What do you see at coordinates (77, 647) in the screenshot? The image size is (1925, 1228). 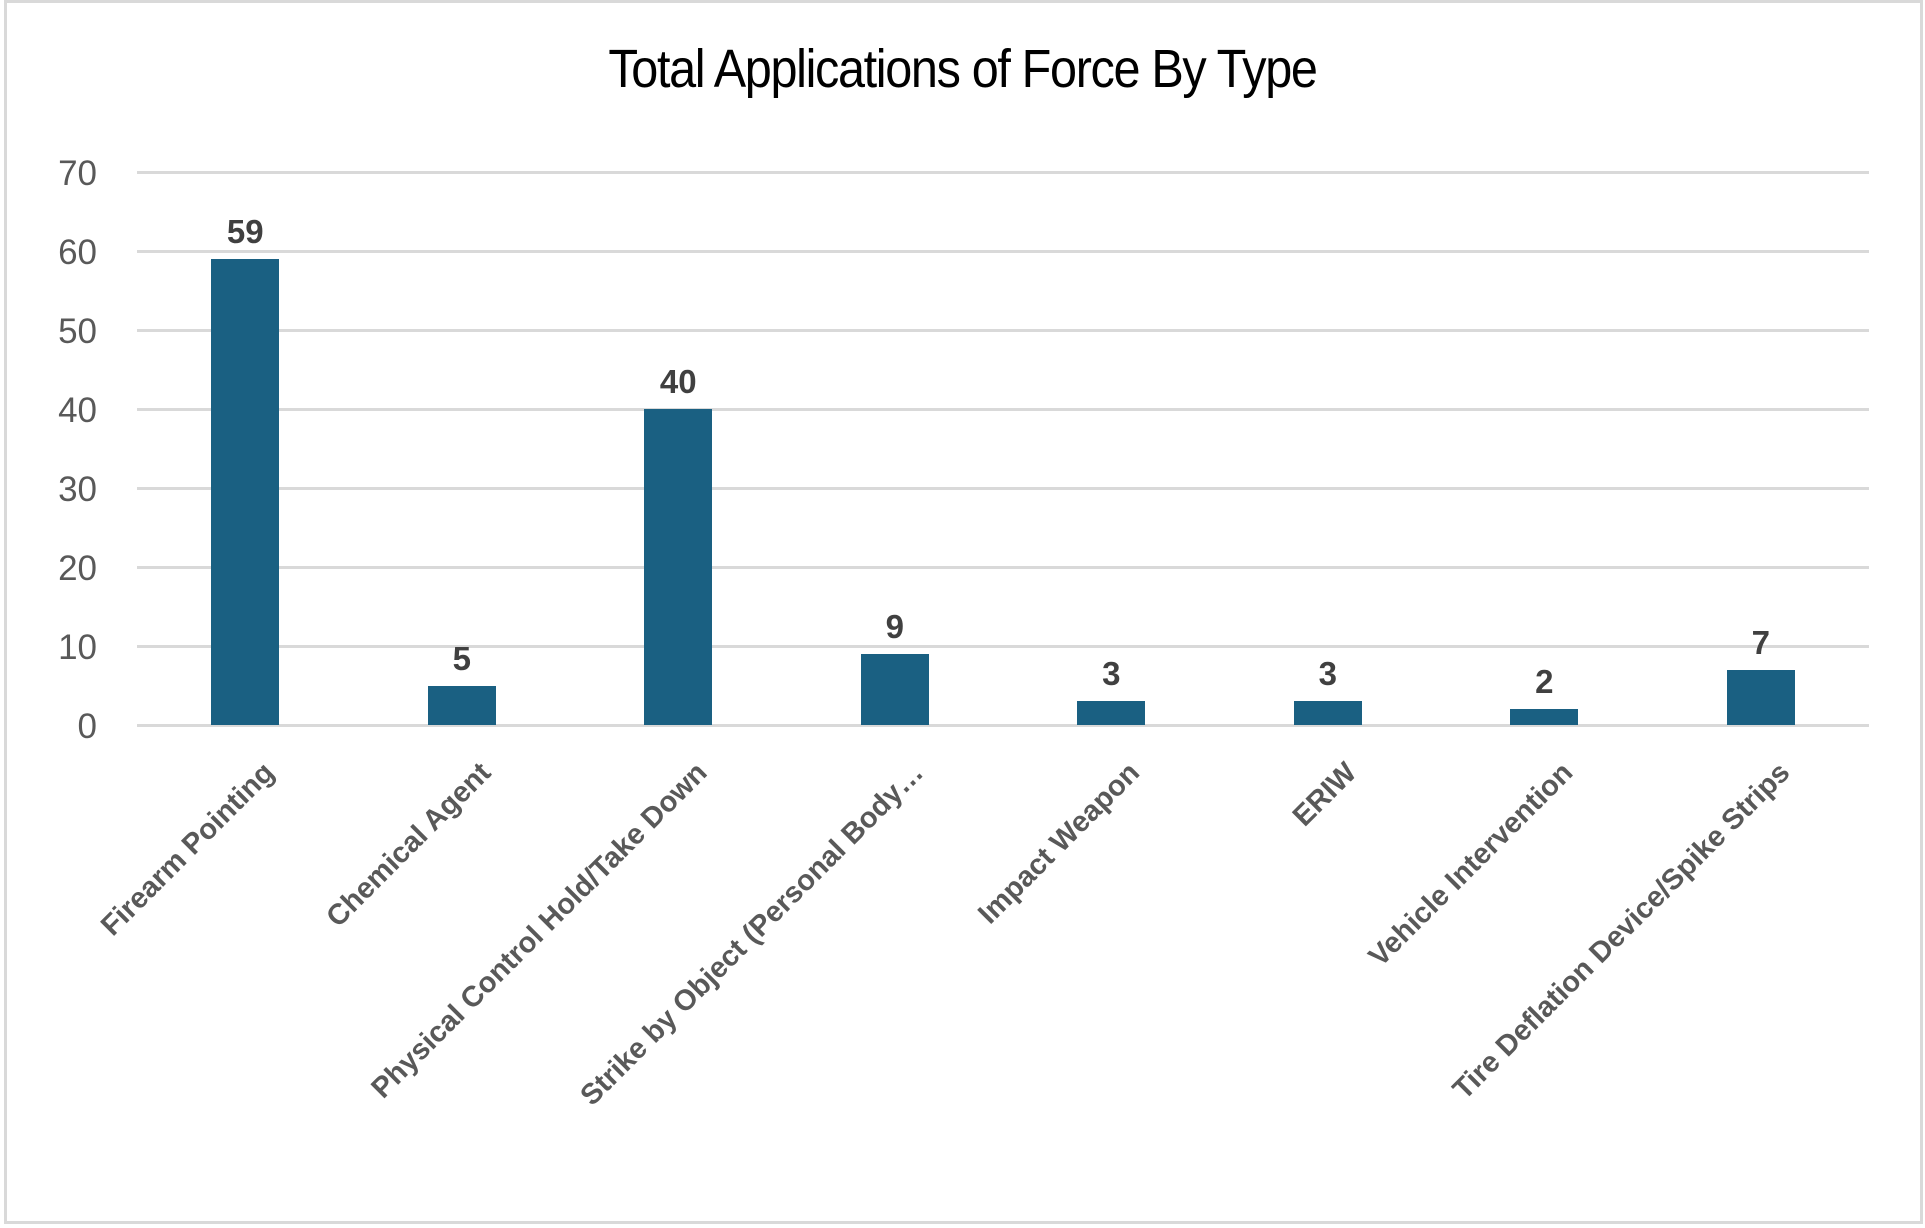 I see `y-axis-tick-label: 10` at bounding box center [77, 647].